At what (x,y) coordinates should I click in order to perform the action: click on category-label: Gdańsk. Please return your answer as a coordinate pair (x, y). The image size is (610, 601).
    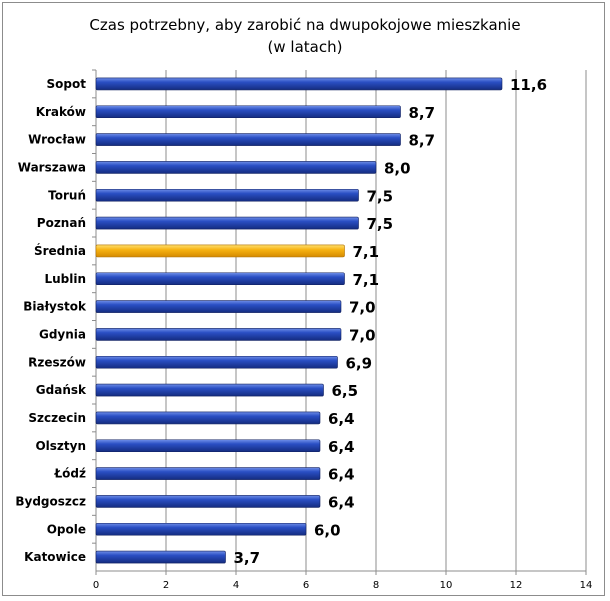
    Looking at the image, I should click on (61, 390).